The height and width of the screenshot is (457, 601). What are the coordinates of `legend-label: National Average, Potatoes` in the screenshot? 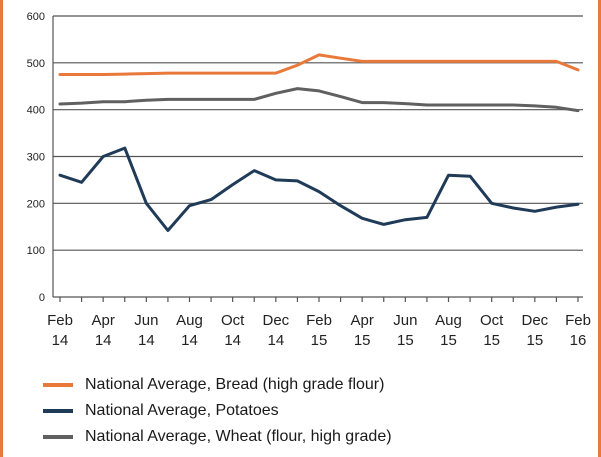 It's located at (182, 410).